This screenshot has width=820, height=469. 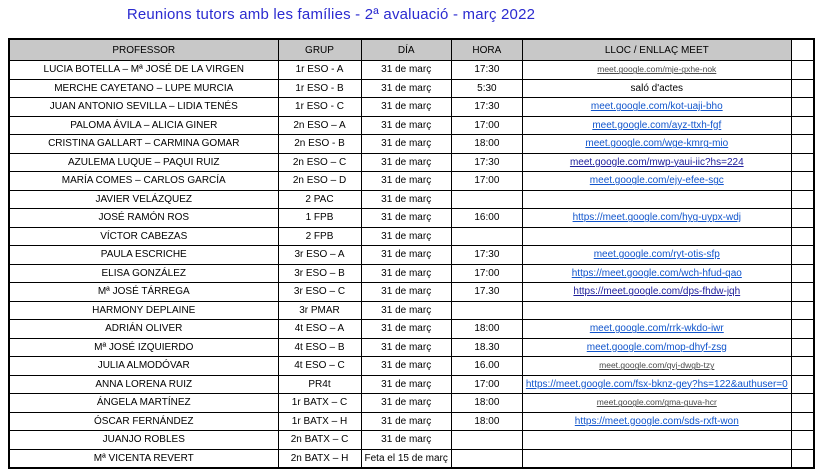 What do you see at coordinates (486, 366) in the screenshot?
I see `hora-cell: 16.00` at bounding box center [486, 366].